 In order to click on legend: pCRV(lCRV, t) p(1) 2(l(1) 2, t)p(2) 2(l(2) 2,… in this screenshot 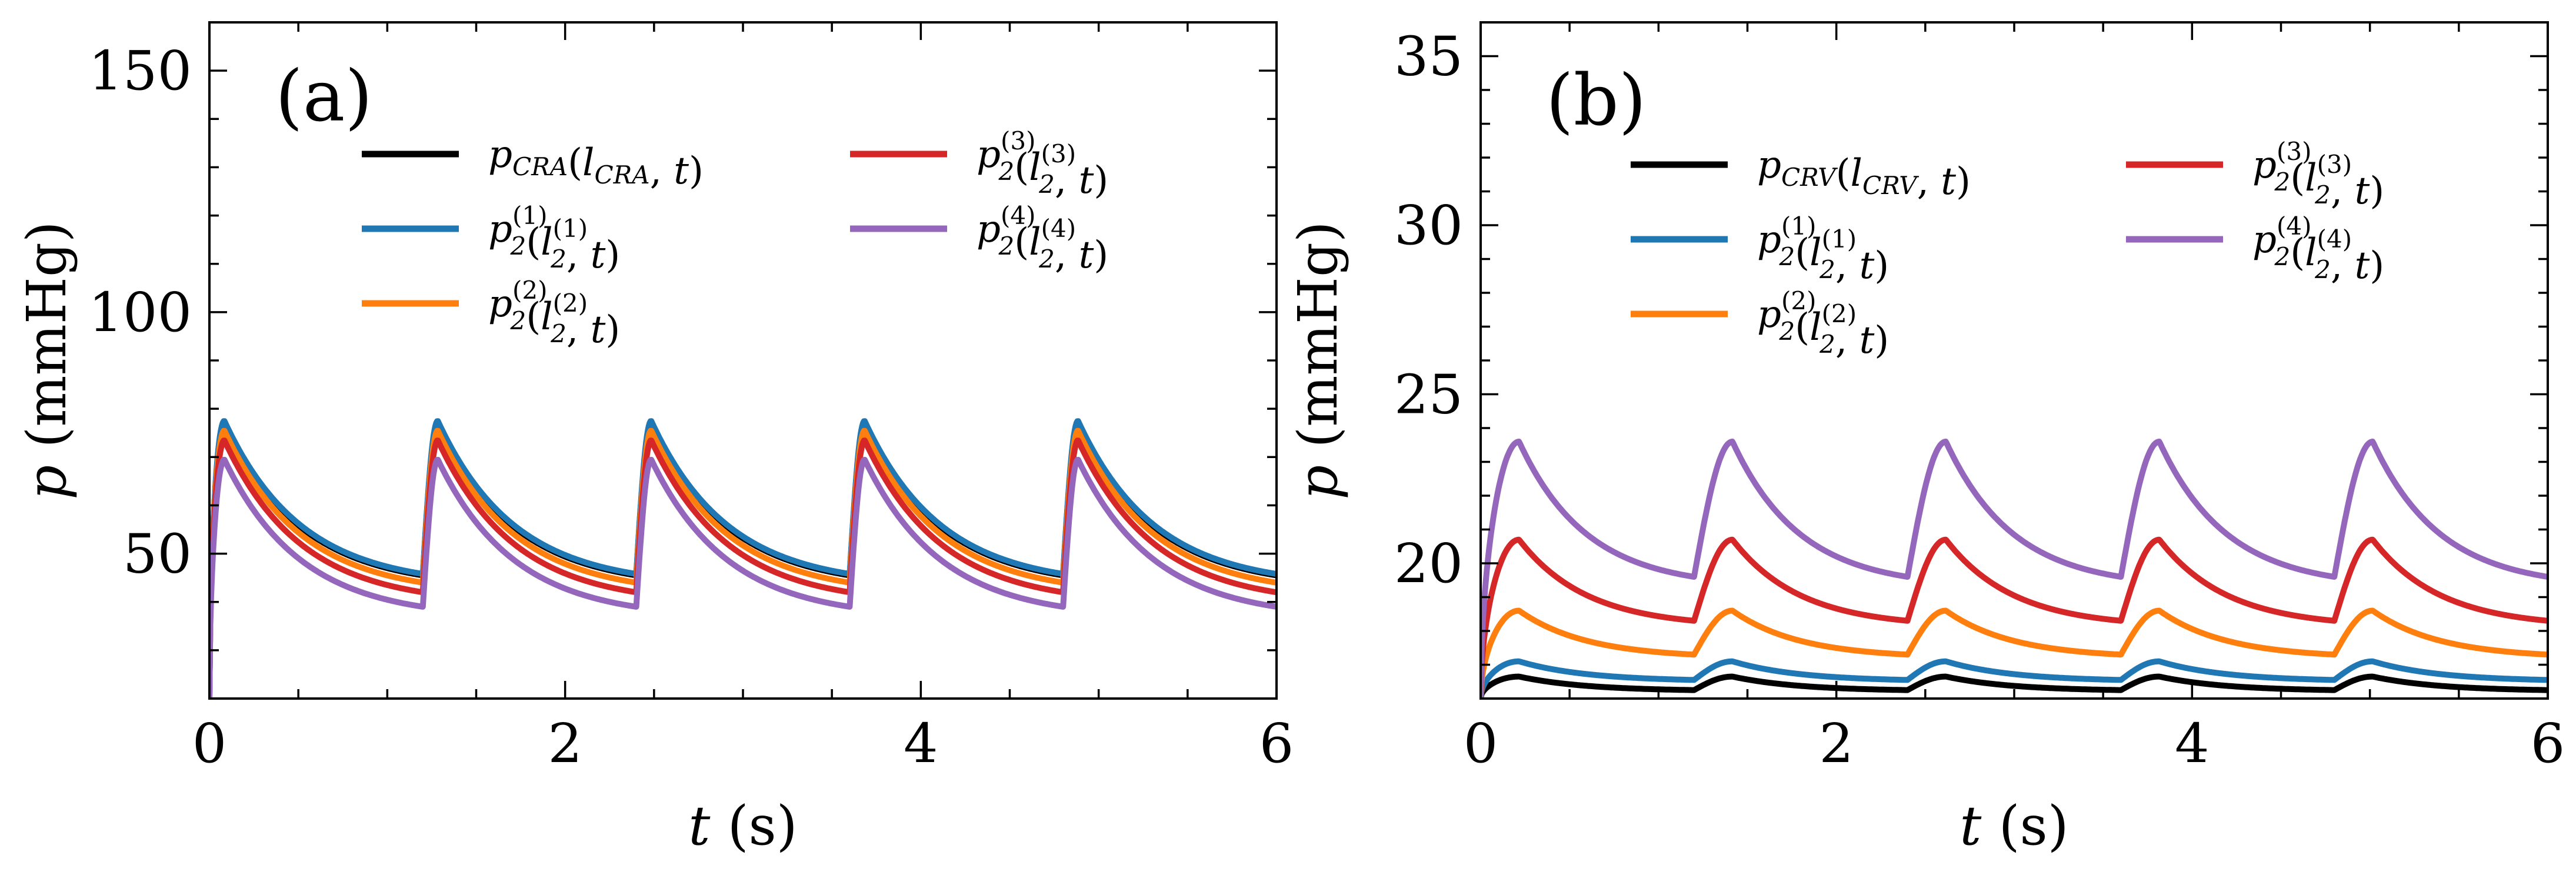, I will do `click(2007, 249)`.